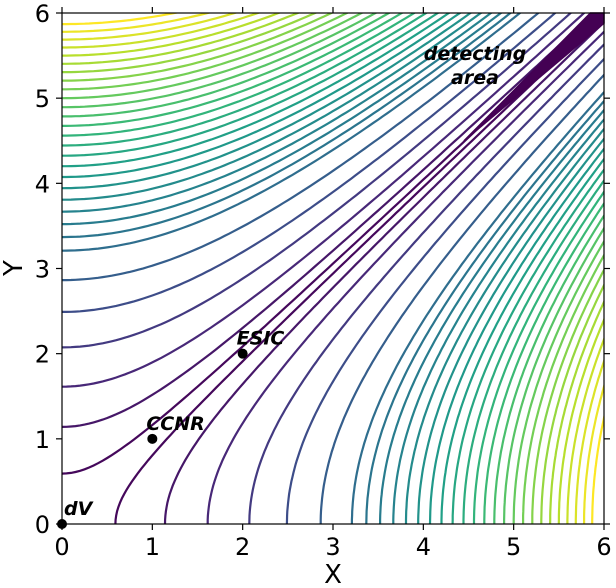 The width and height of the screenshot is (616, 588). I want to click on y-tick-label: 3, so click(42, 270).